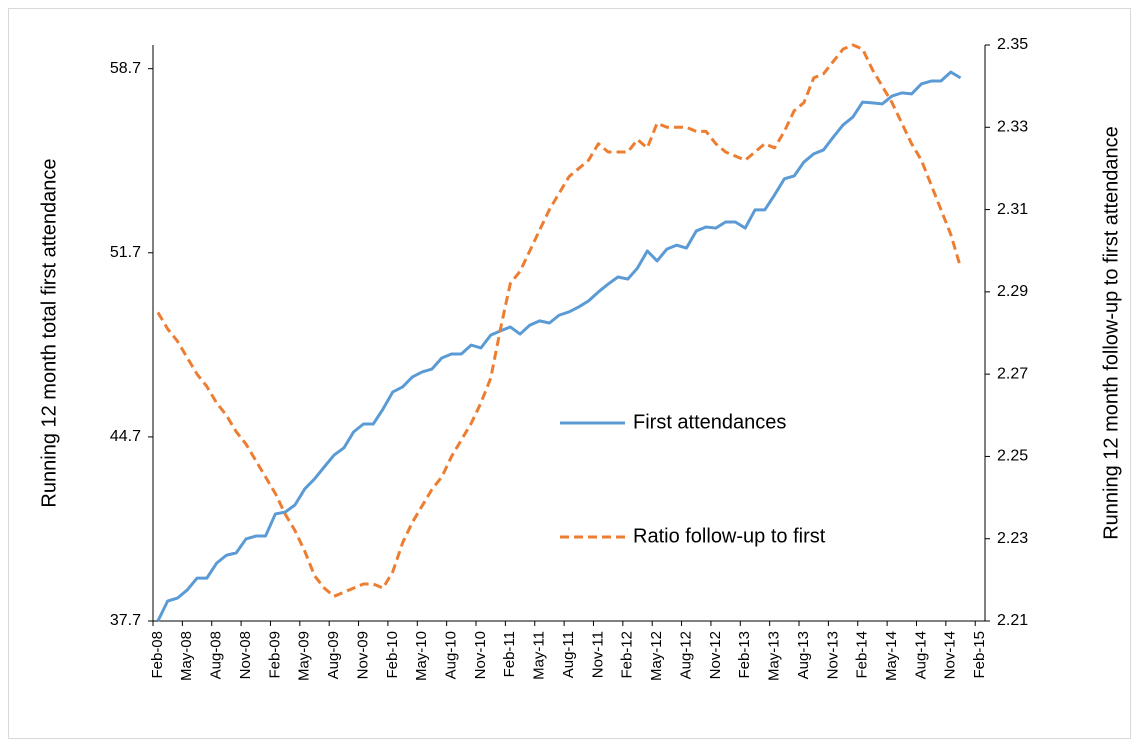  I want to click on x-tick-label: Nov-10, so click(480, 655).